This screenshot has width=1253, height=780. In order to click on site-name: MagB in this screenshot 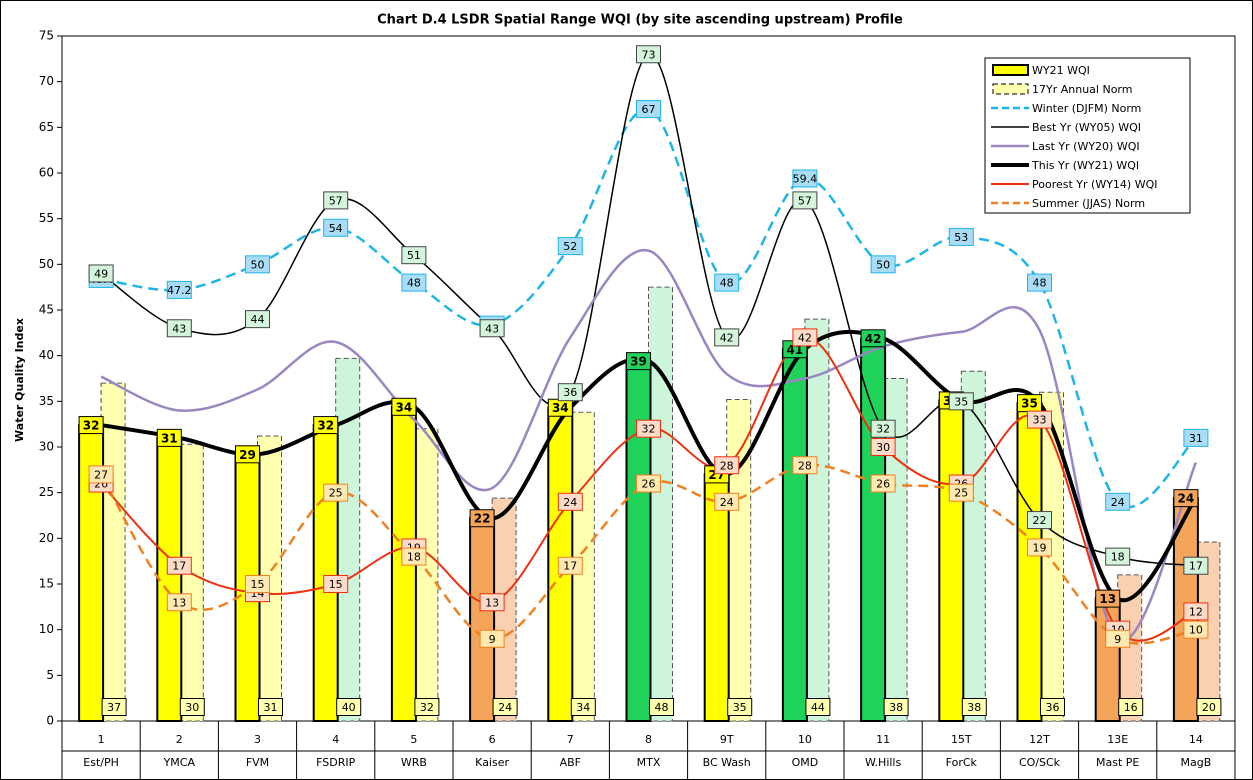, I will do `click(1196, 762)`.